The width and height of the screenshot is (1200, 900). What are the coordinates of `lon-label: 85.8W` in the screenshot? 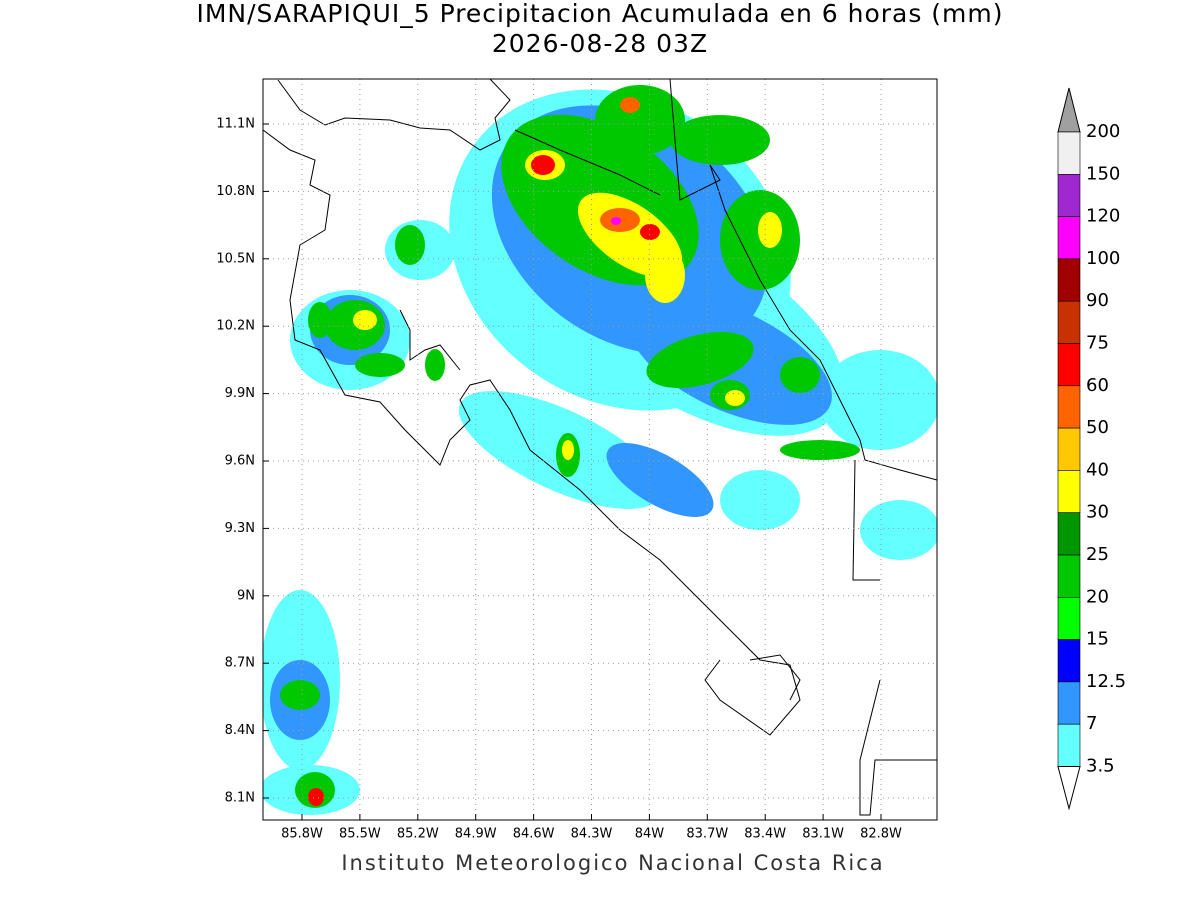 It's located at (302, 834).